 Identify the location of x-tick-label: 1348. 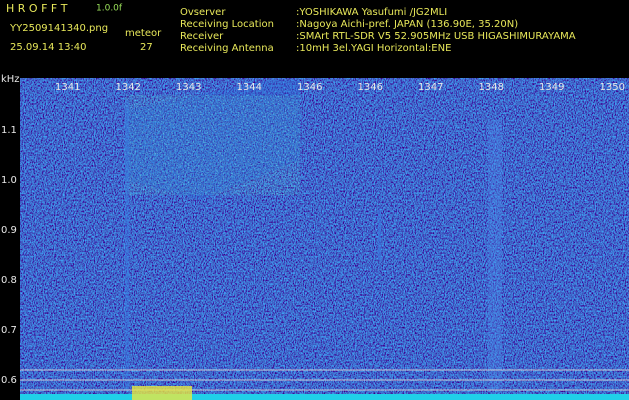
(491, 87).